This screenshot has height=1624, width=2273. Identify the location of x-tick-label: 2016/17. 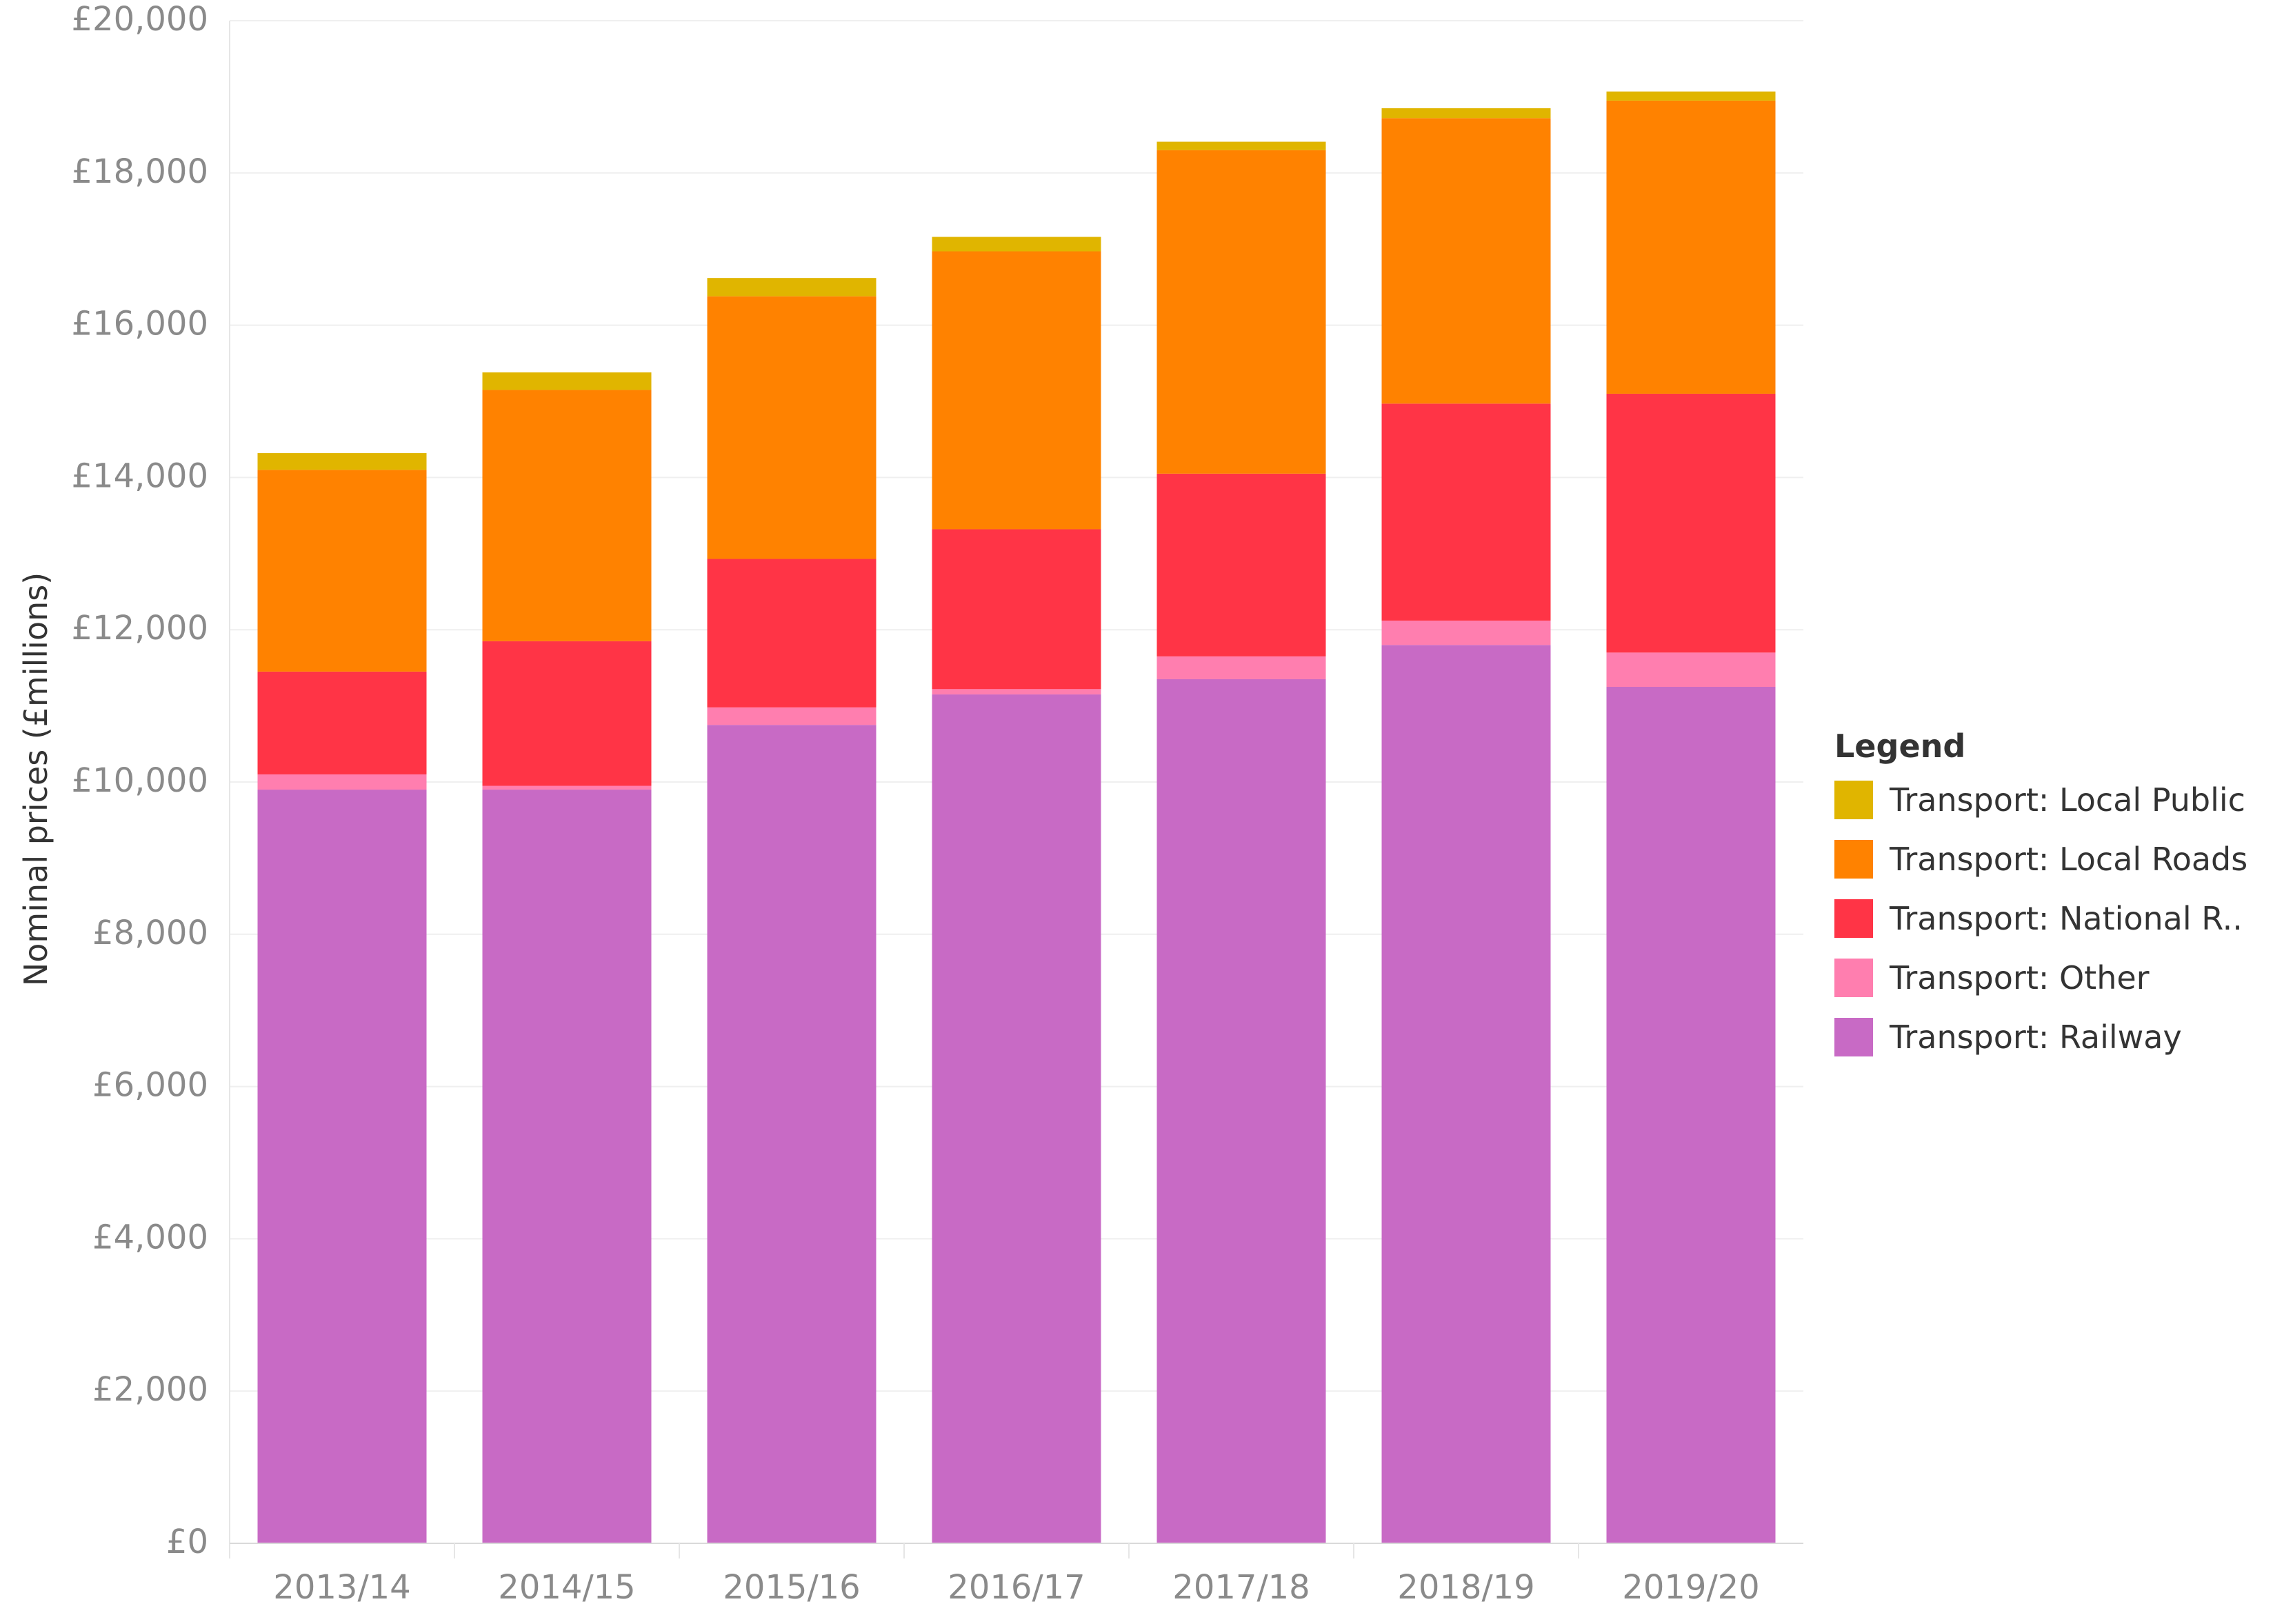
(1016, 1587).